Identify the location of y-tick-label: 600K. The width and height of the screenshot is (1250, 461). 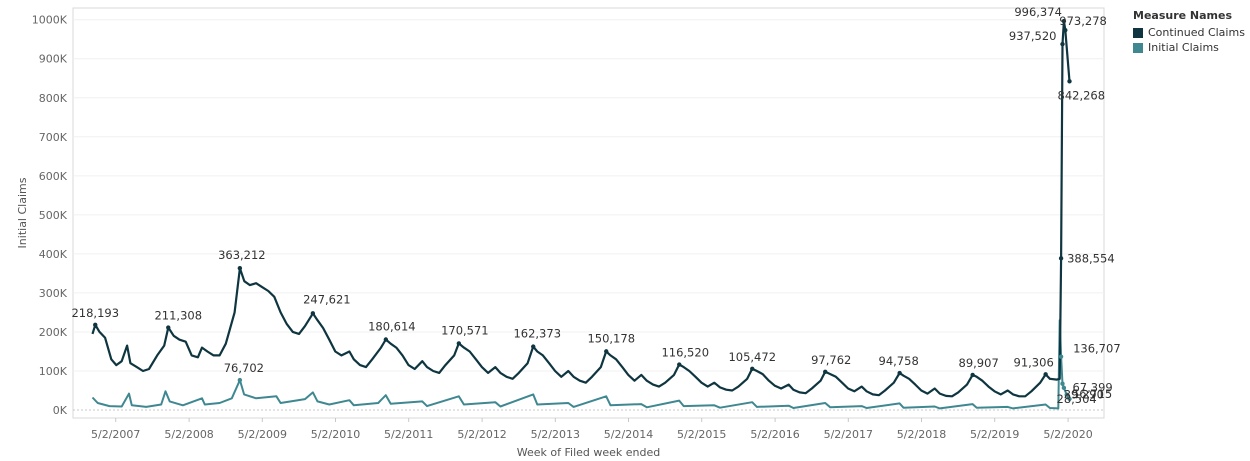
(53, 176).